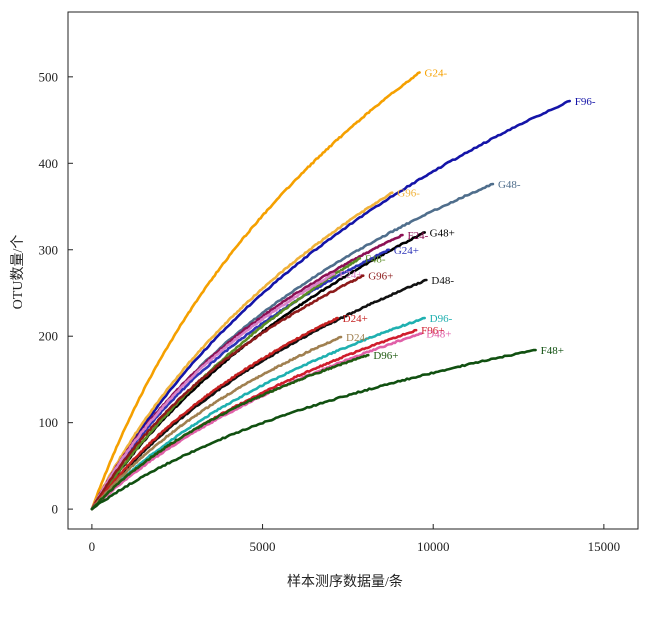 The image size is (650, 617). Describe the element at coordinates (230, 432) in the screenshot. I see `series-line-d96-plus` at that location.